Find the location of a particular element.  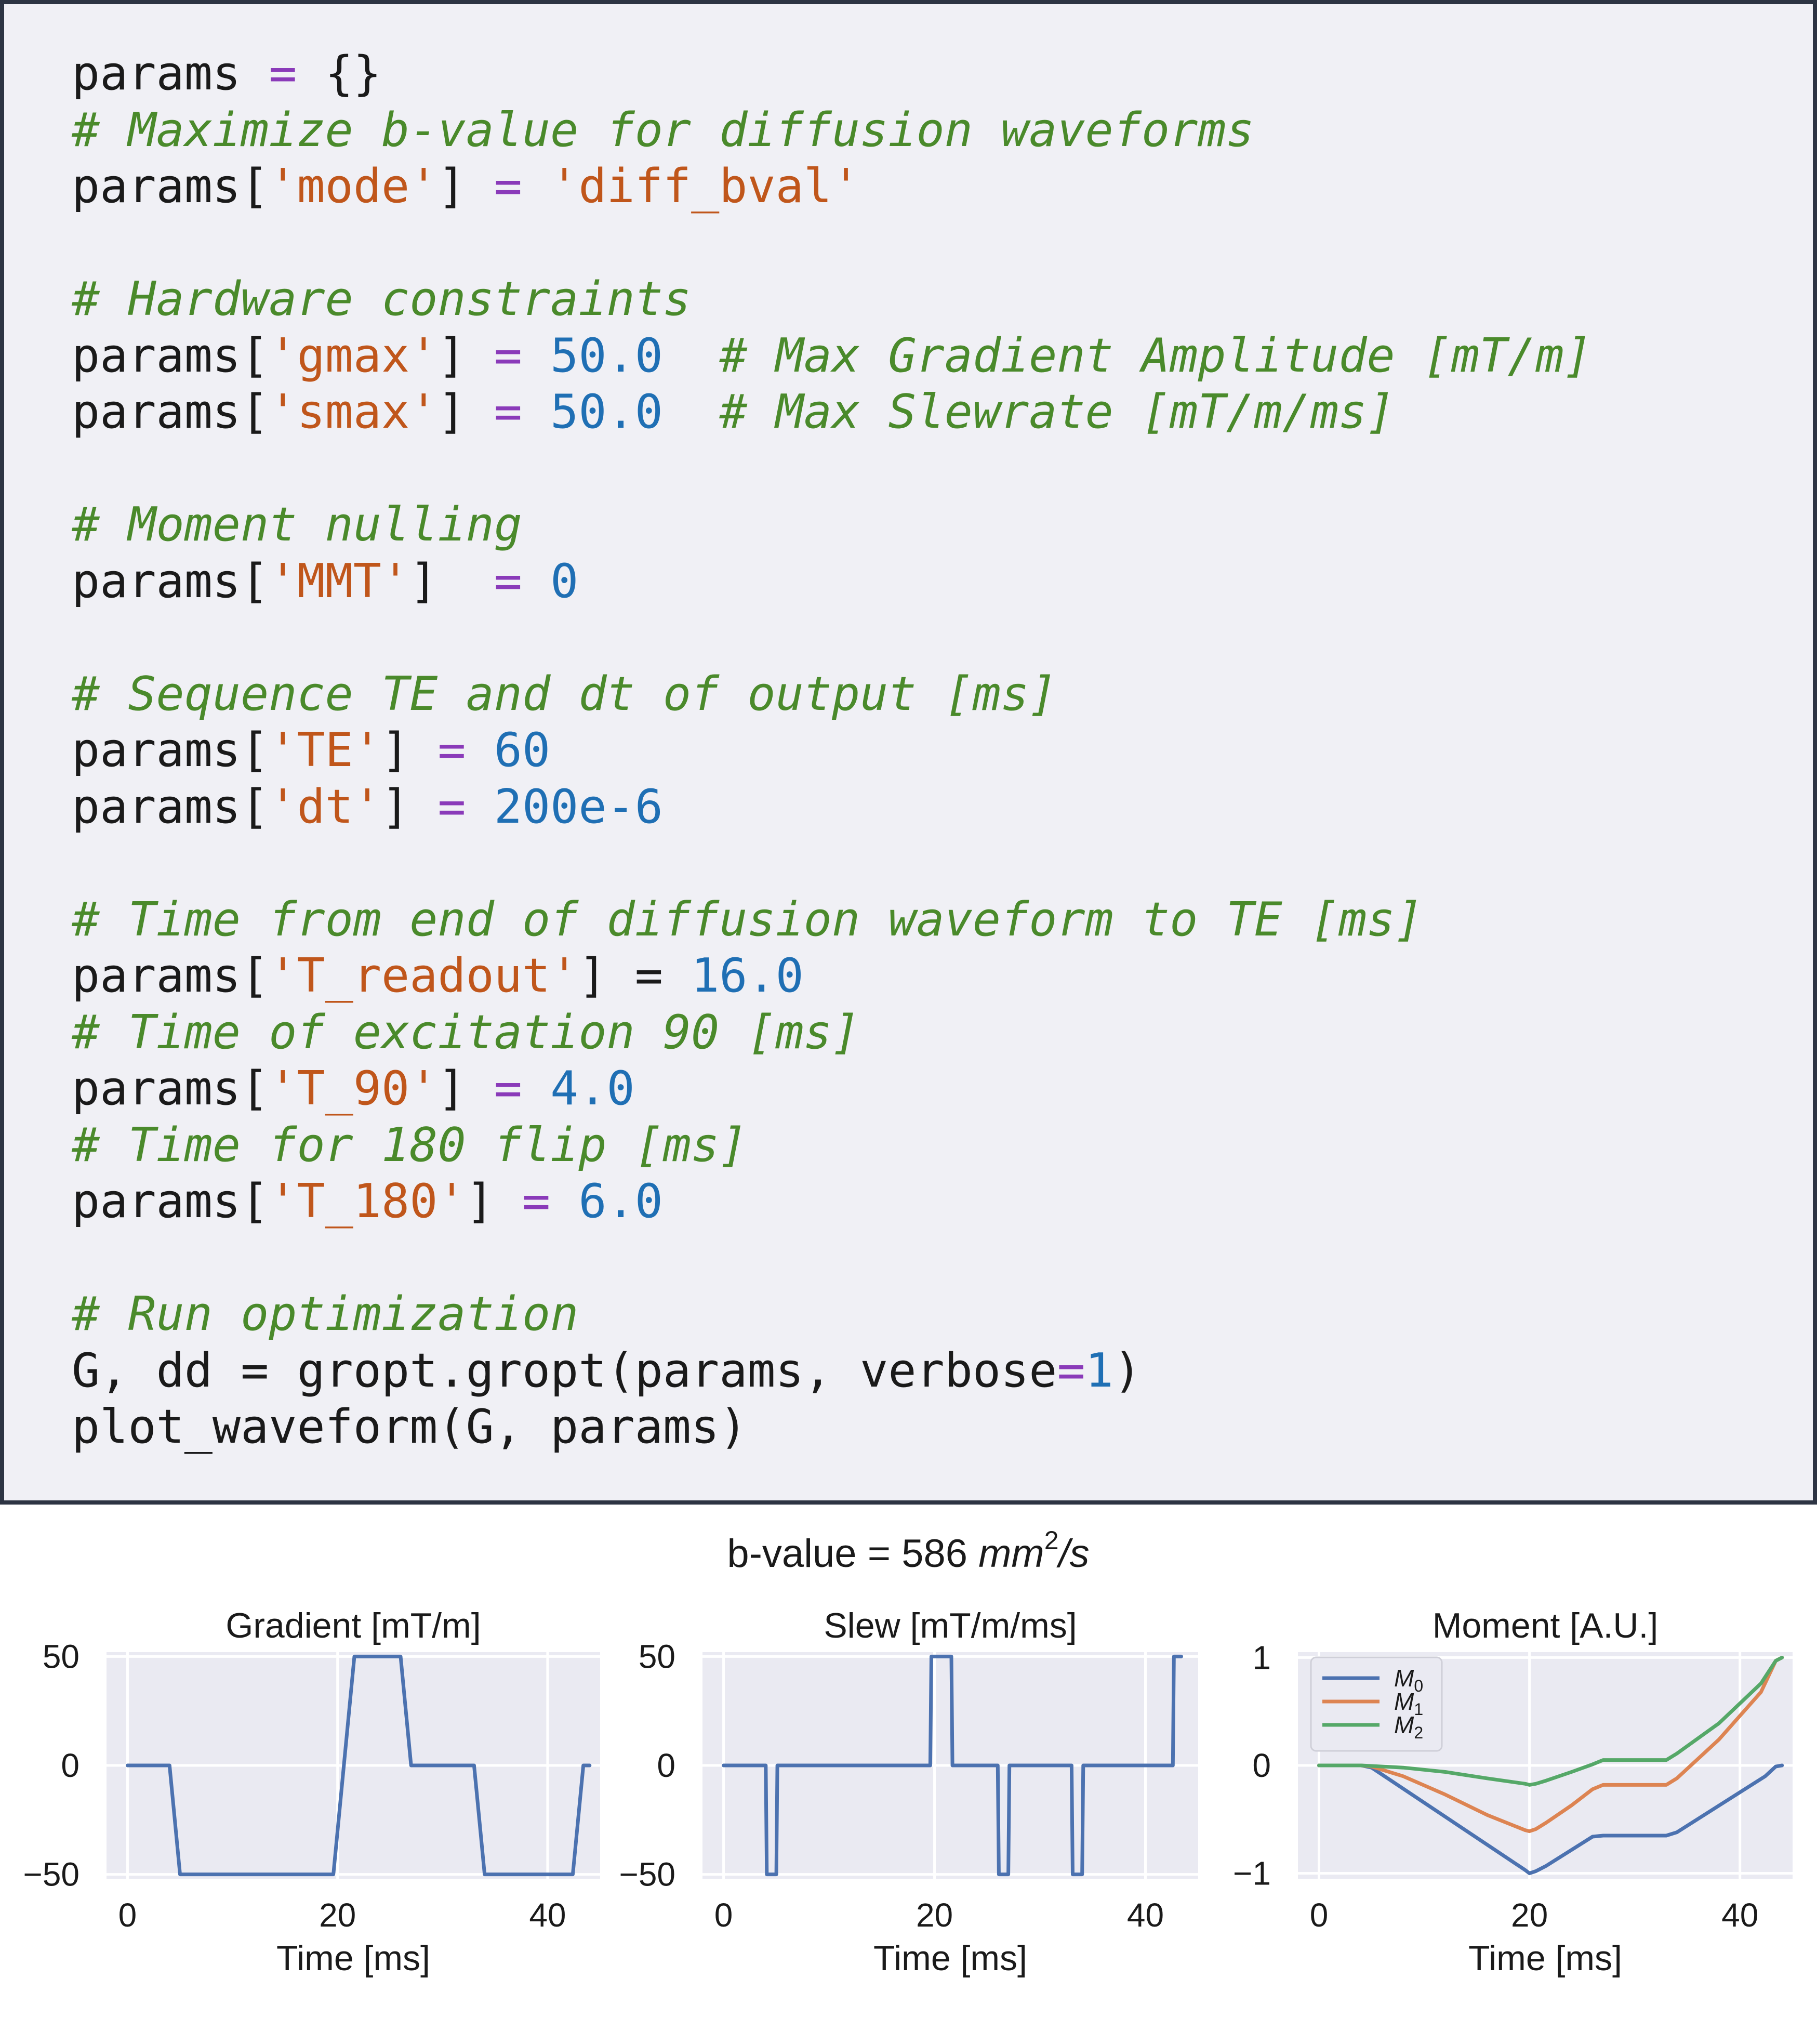

code-line: # Time for 180 flip [ms] is located at coordinates (832, 1145).